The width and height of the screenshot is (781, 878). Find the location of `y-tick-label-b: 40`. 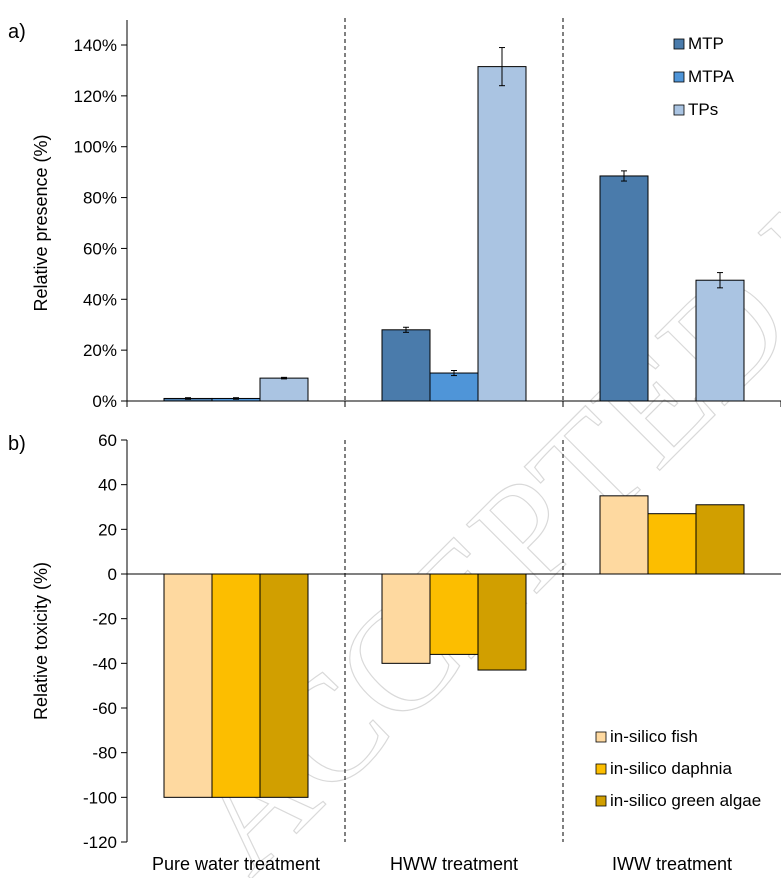

y-tick-label-b: 40 is located at coordinates (107, 485).